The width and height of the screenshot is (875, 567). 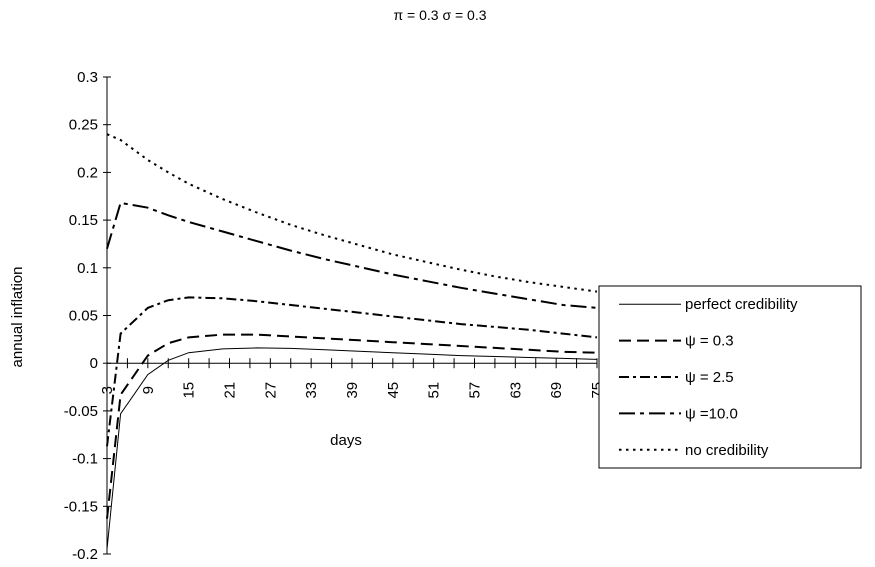 I want to click on chart-title: π = 0.3 σ = 0.3, so click(x=439, y=15).